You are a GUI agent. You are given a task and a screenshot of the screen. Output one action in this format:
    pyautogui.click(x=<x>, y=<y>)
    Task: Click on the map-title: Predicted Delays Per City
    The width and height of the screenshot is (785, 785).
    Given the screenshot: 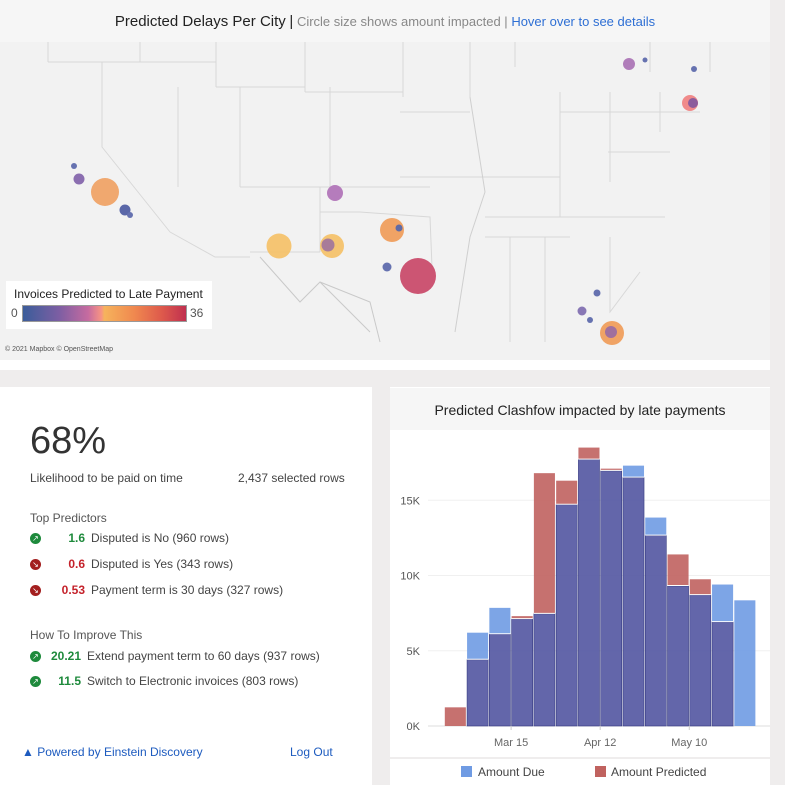 What is the action you would take?
    pyautogui.click(x=200, y=21)
    